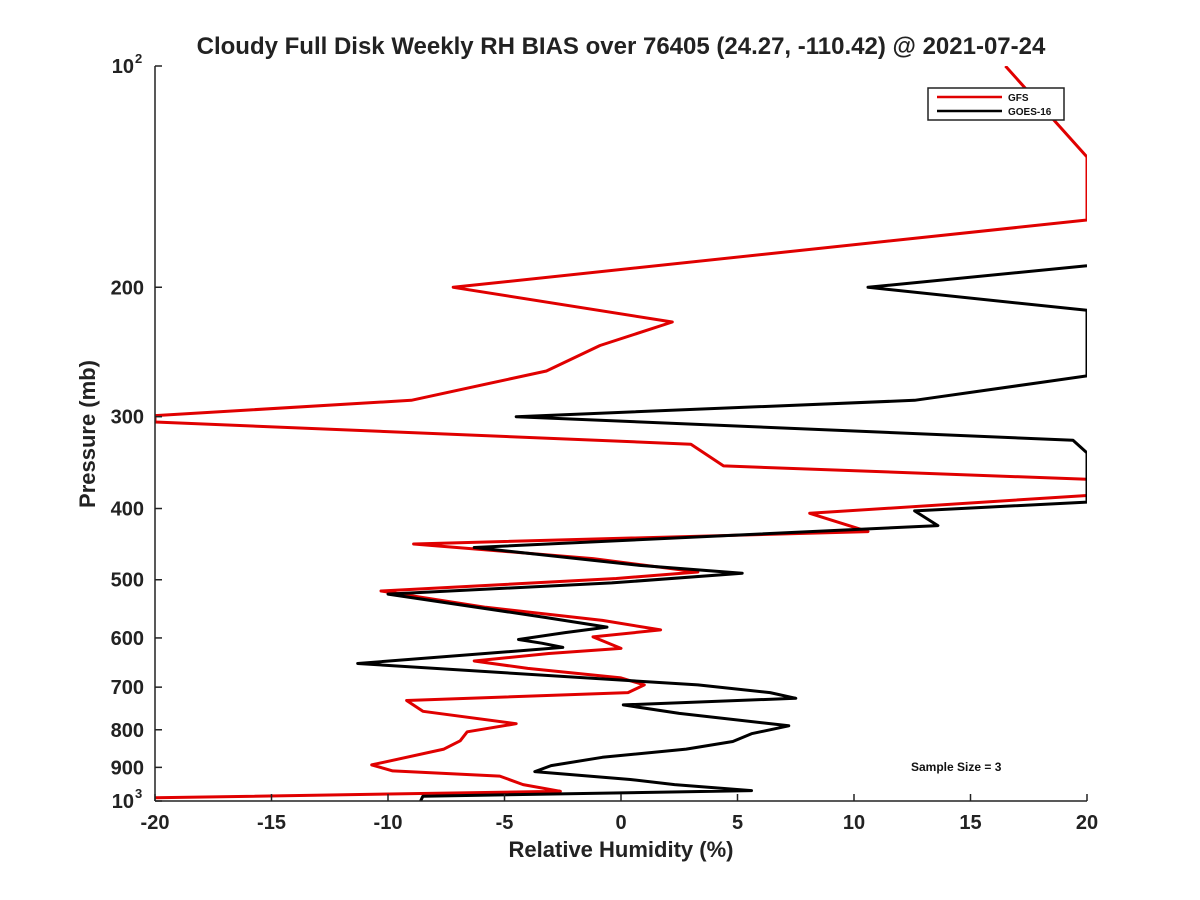 This screenshot has width=1200, height=900. Describe the element at coordinates (1030, 112) in the screenshot. I see `legend-label-goes16: GOES-16` at that location.